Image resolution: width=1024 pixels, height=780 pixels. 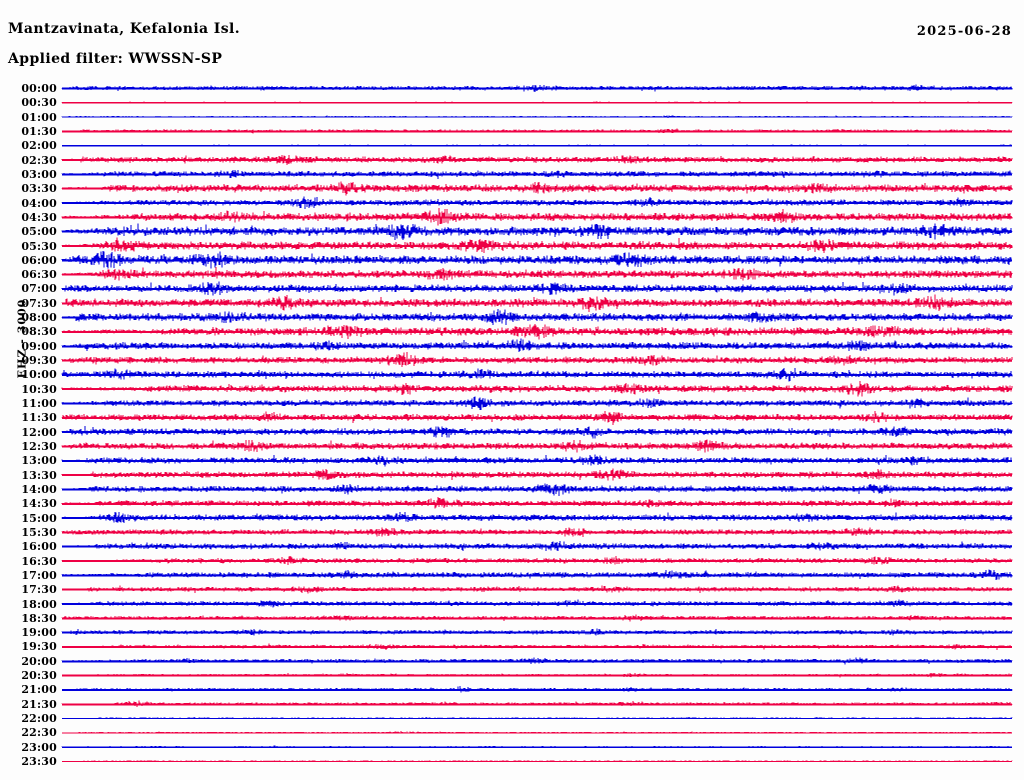 What do you see at coordinates (39, 704) in the screenshot?
I see `time-label: 21:30` at bounding box center [39, 704].